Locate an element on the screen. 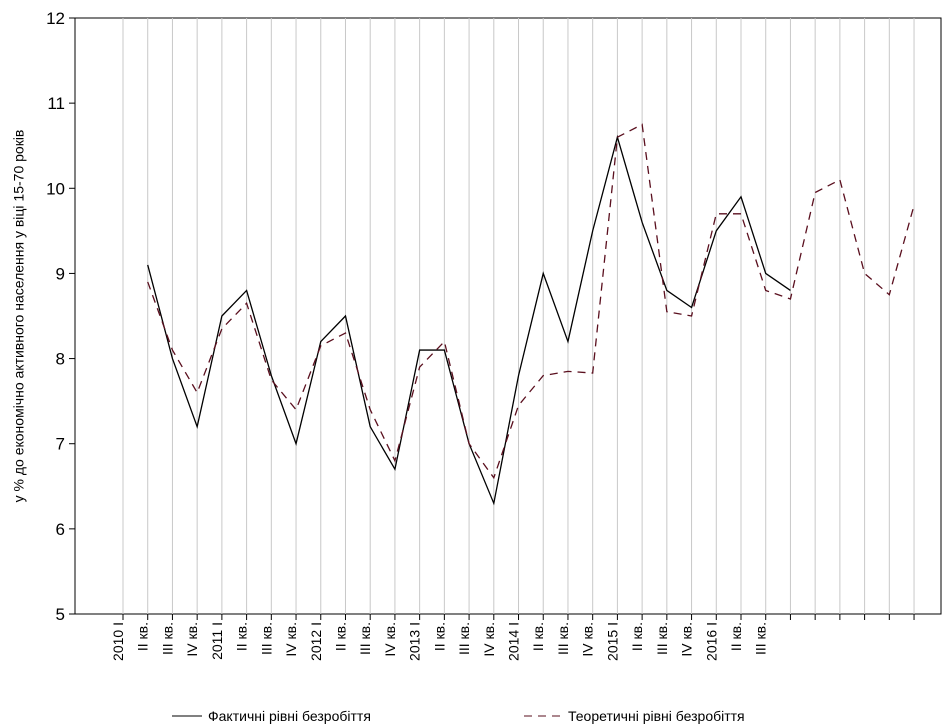 Image resolution: width=945 pixels, height=724 pixels. x-tick-label: 2016 I is located at coordinates (711, 641).